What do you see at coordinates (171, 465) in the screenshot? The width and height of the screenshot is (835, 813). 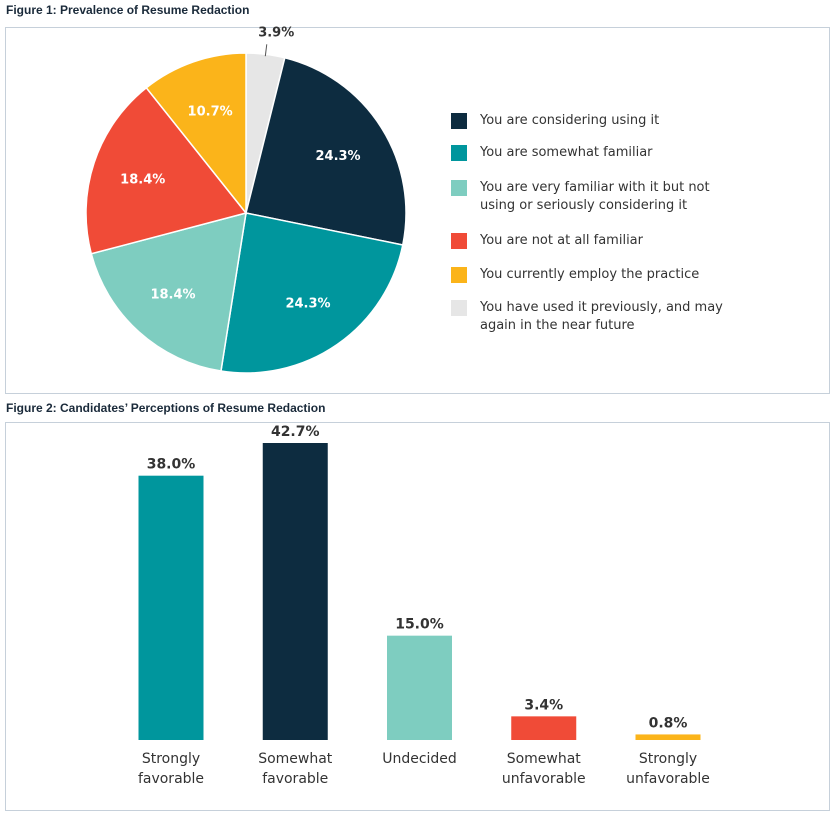 I see `data-label: 38.0%` at bounding box center [171, 465].